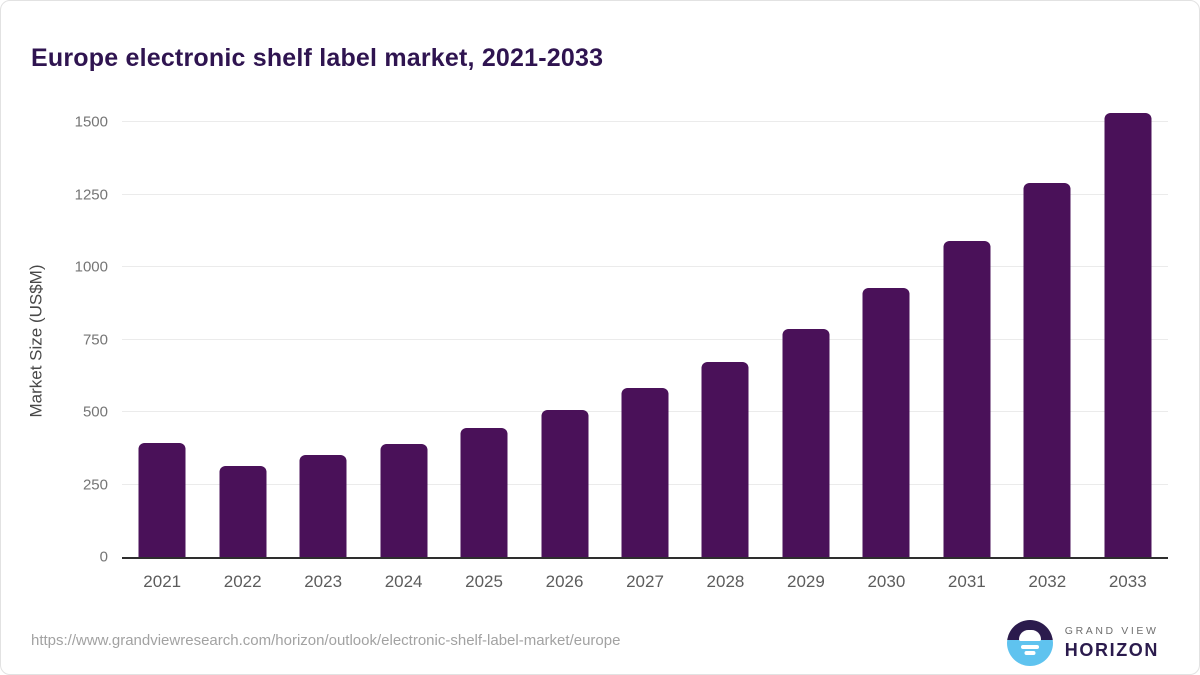 Image resolution: width=1200 pixels, height=675 pixels. I want to click on bar-2025, so click(484, 492).